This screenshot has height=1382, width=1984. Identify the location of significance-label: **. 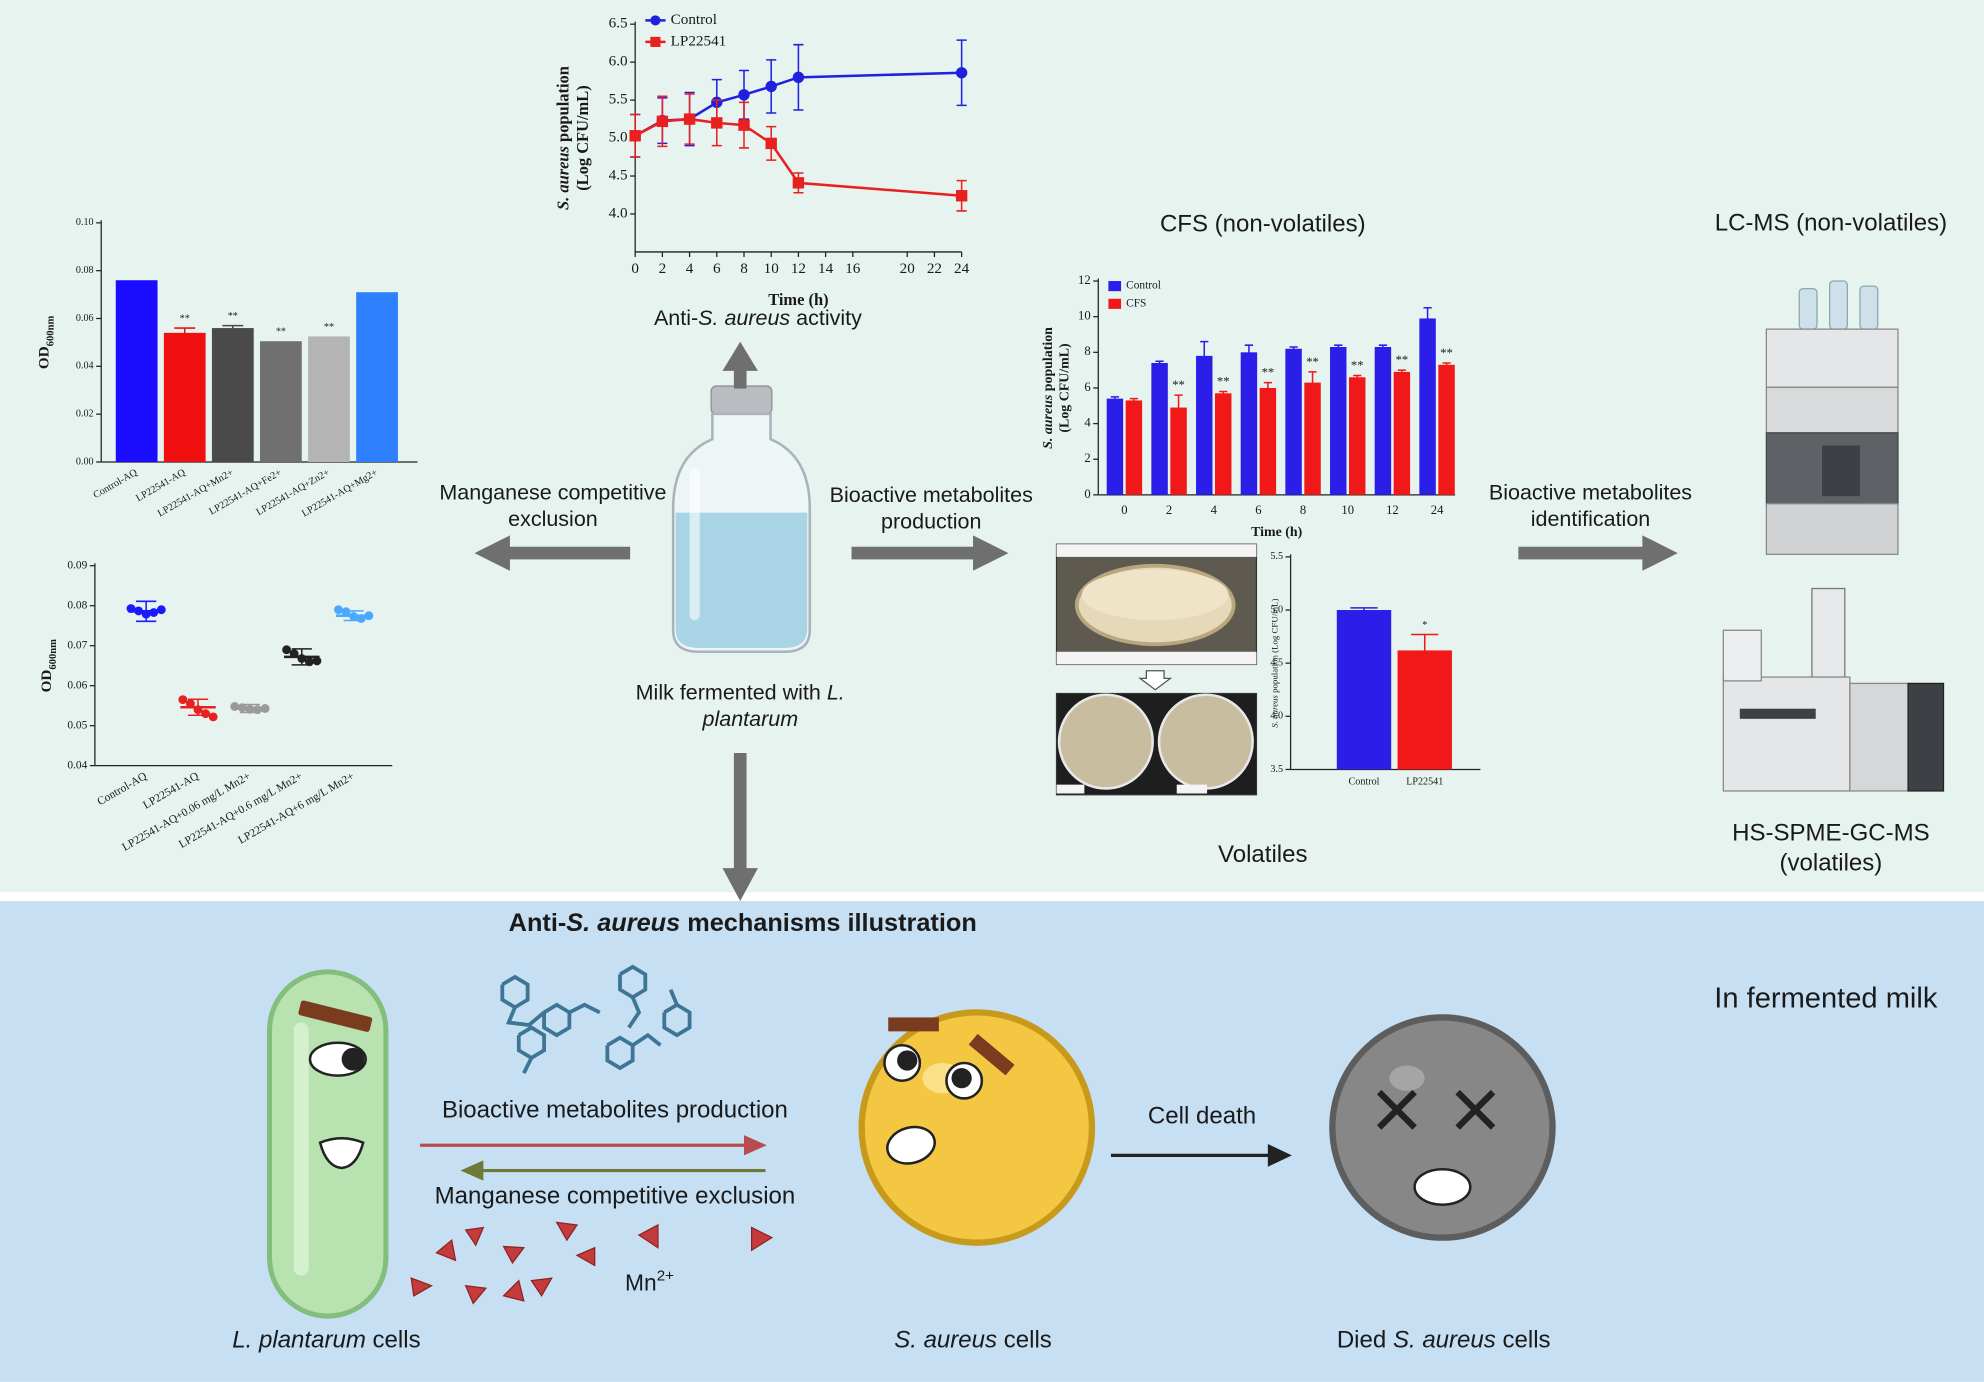
(185, 319).